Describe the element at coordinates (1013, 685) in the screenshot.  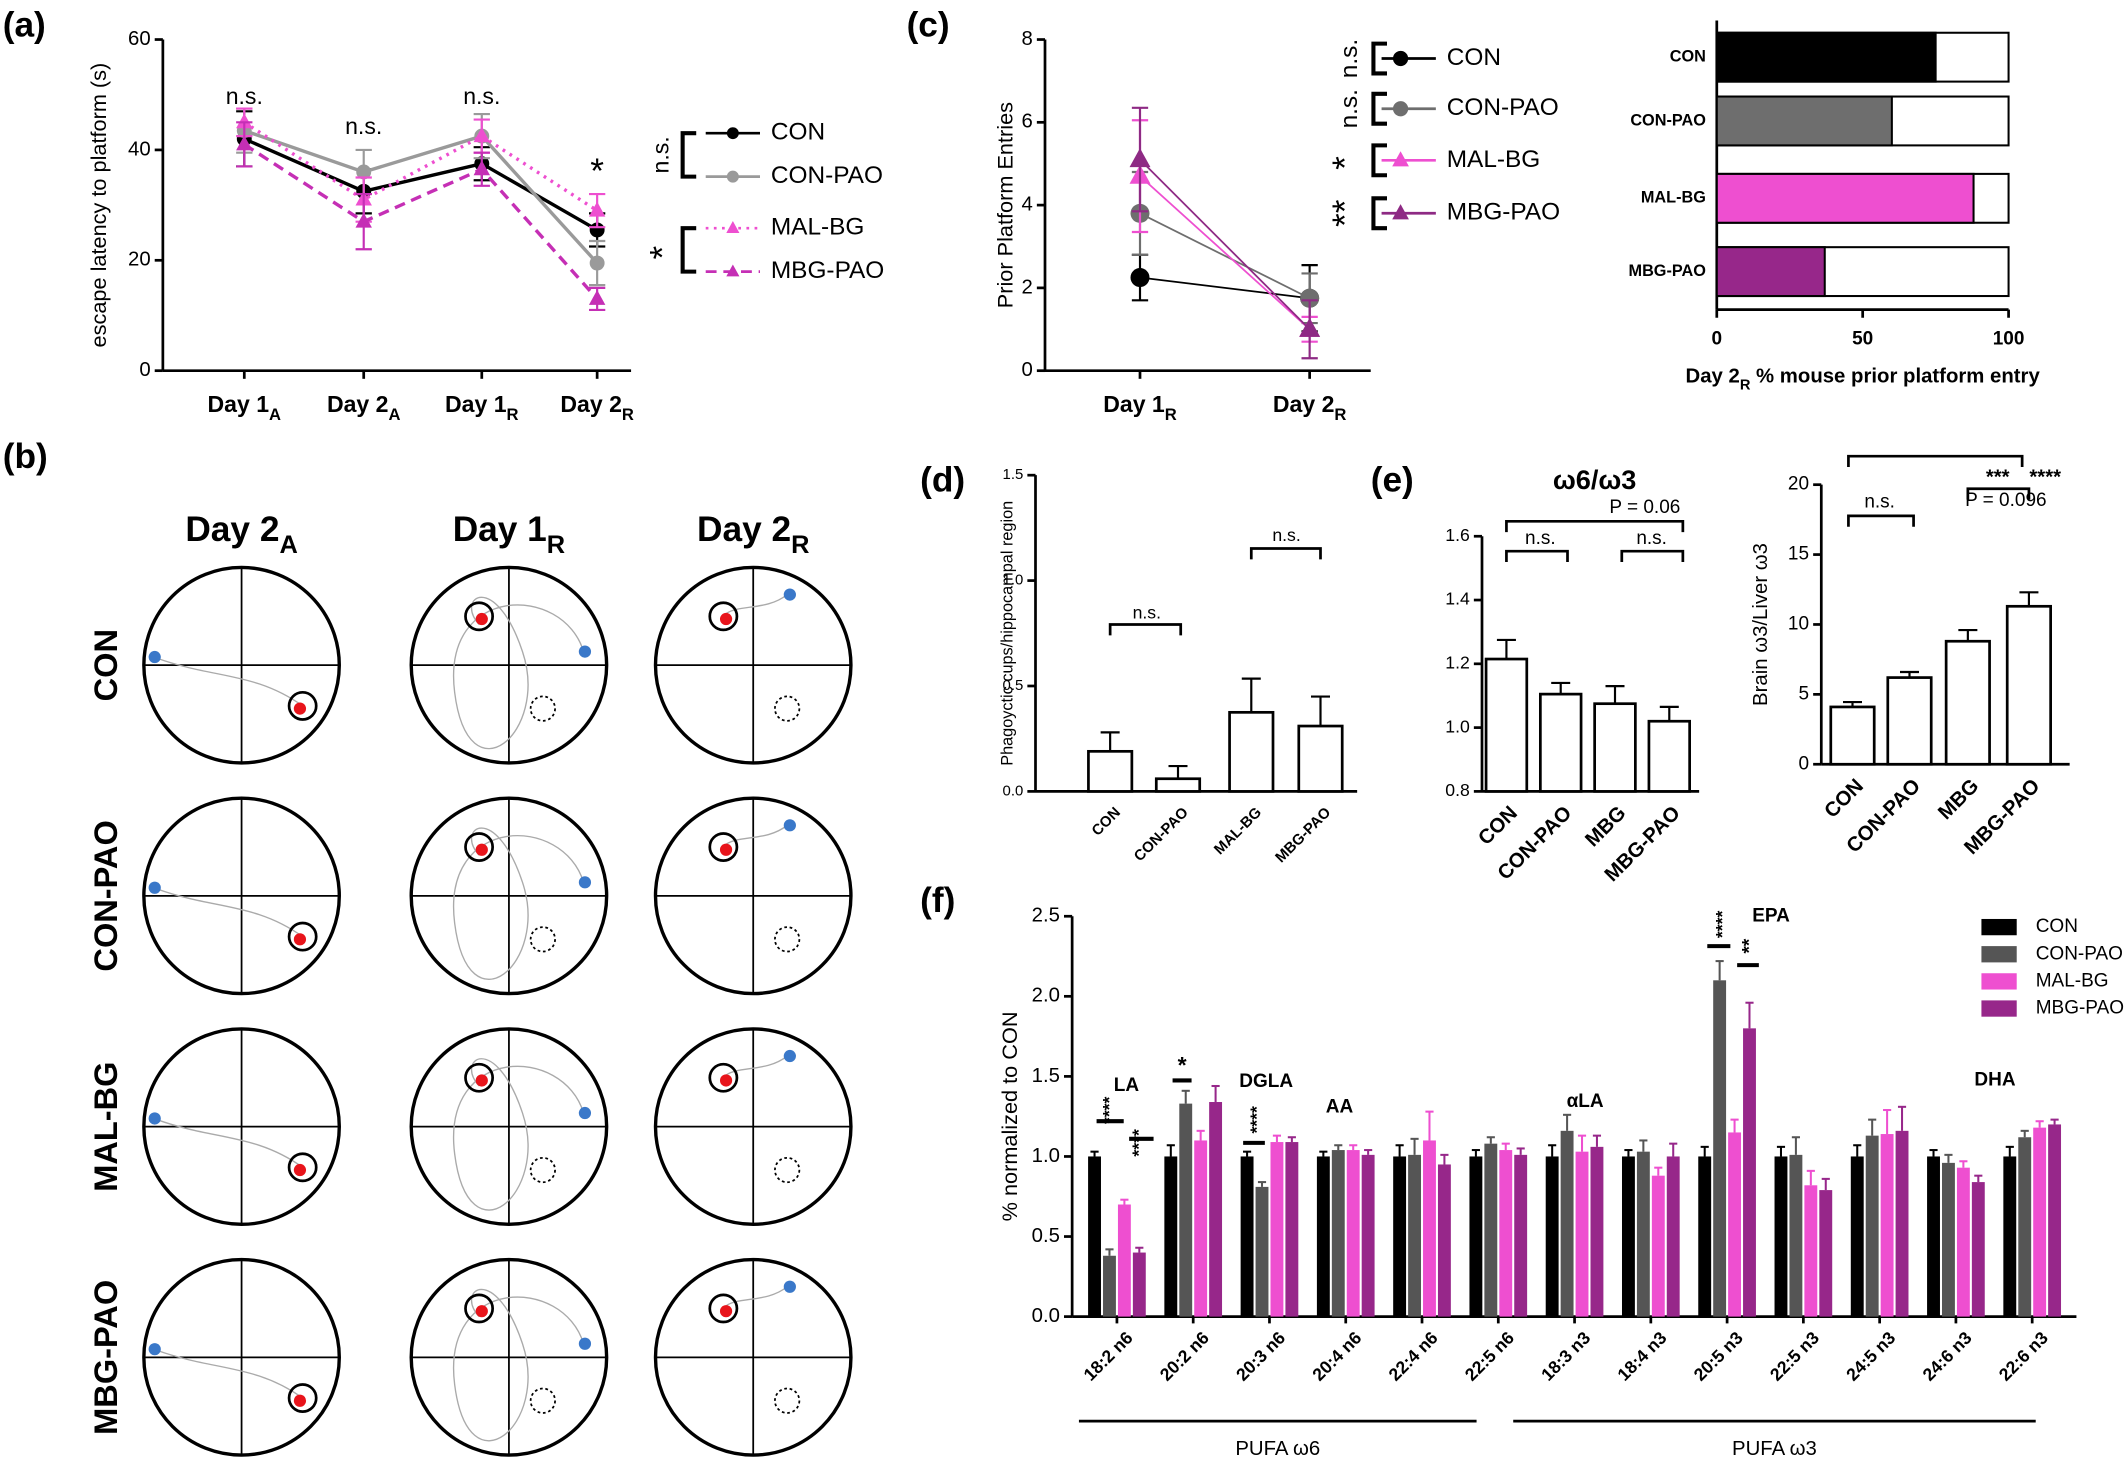
I see `y-tick-label: 0.5` at that location.